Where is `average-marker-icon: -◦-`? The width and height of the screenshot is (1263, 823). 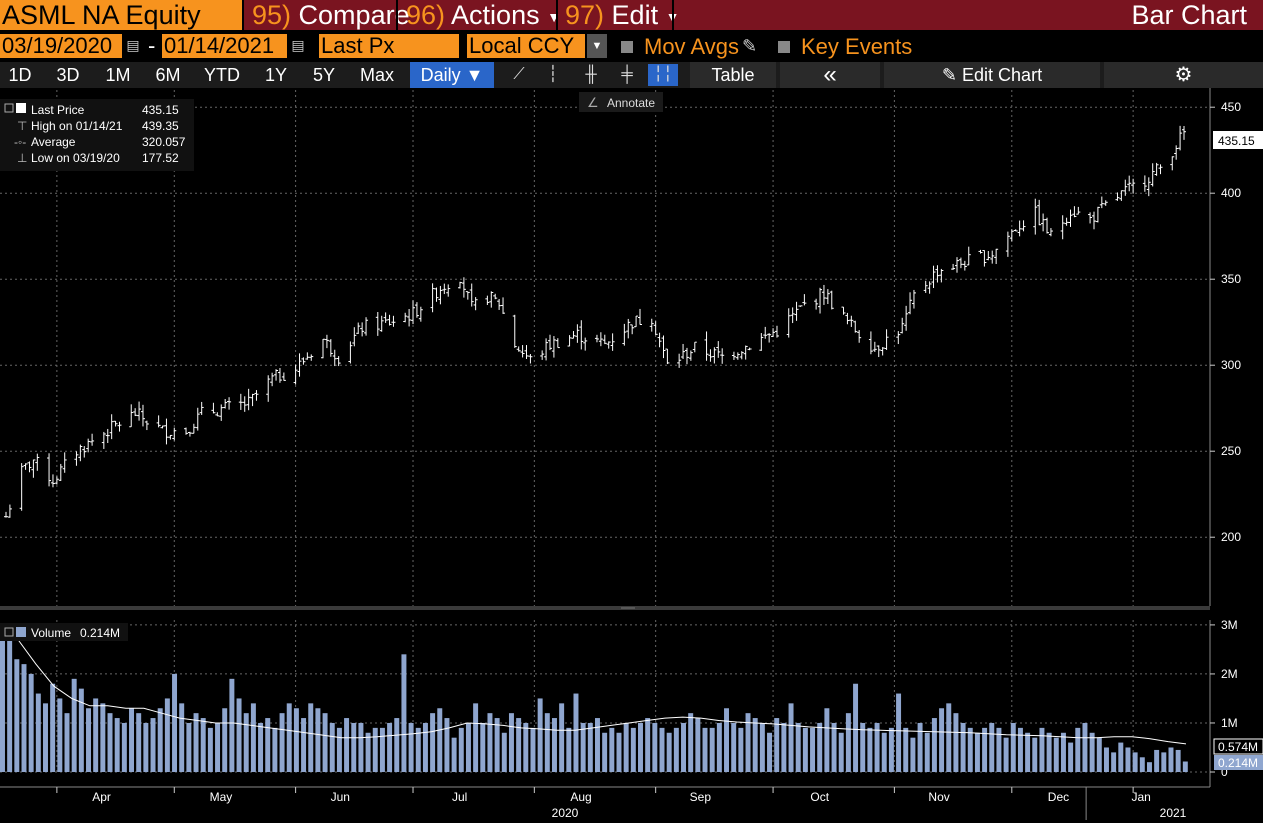
average-marker-icon: -◦- is located at coordinates (20, 142).